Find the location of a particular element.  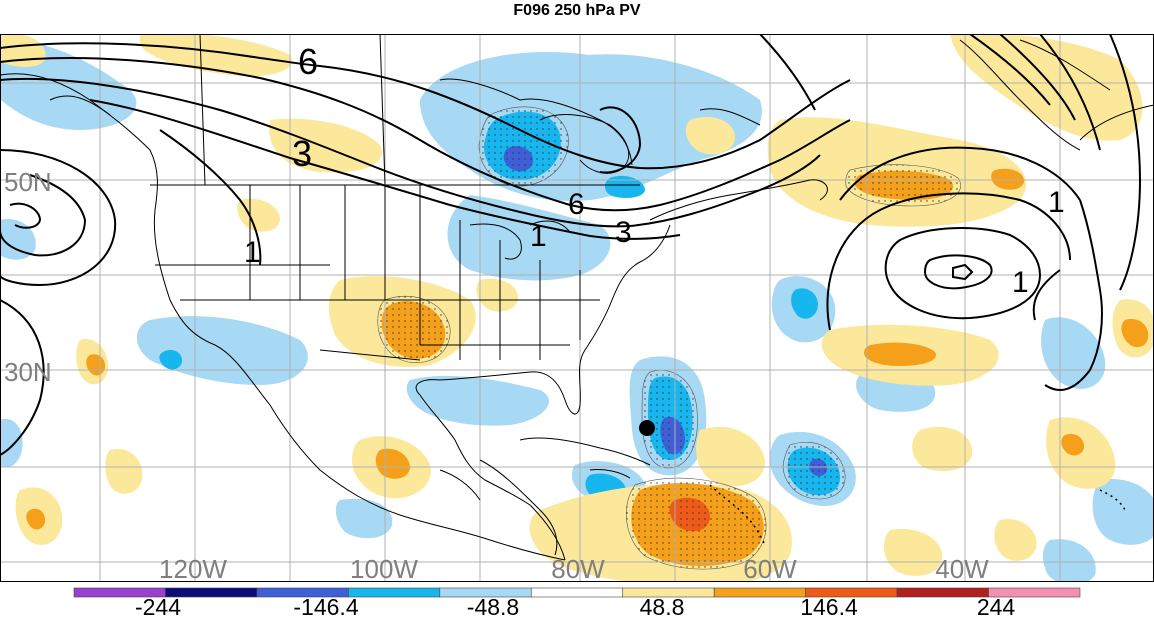

lon-label: 40W is located at coordinates (962, 569).